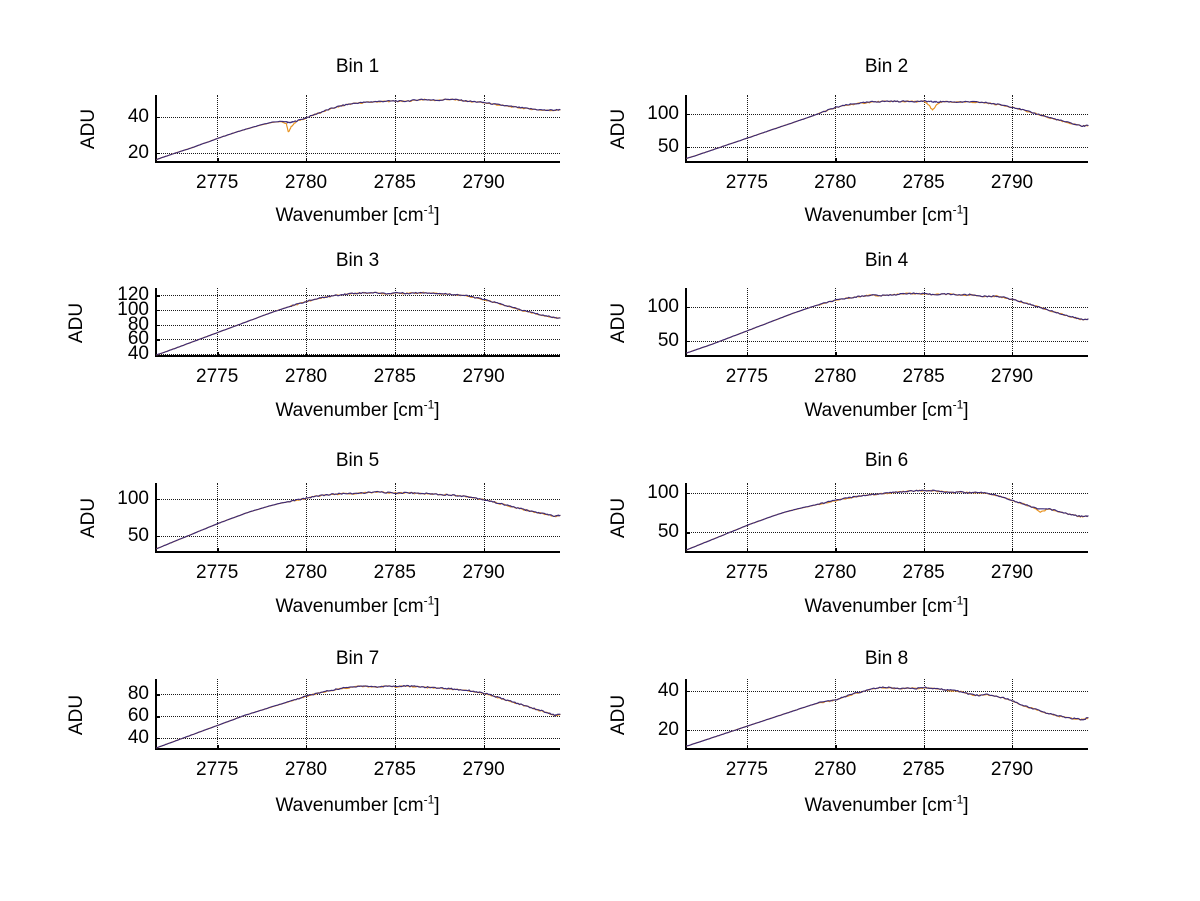 The height and width of the screenshot is (901, 1200). Describe the element at coordinates (835, 182) in the screenshot. I see `x-tick-label: 2780` at that location.